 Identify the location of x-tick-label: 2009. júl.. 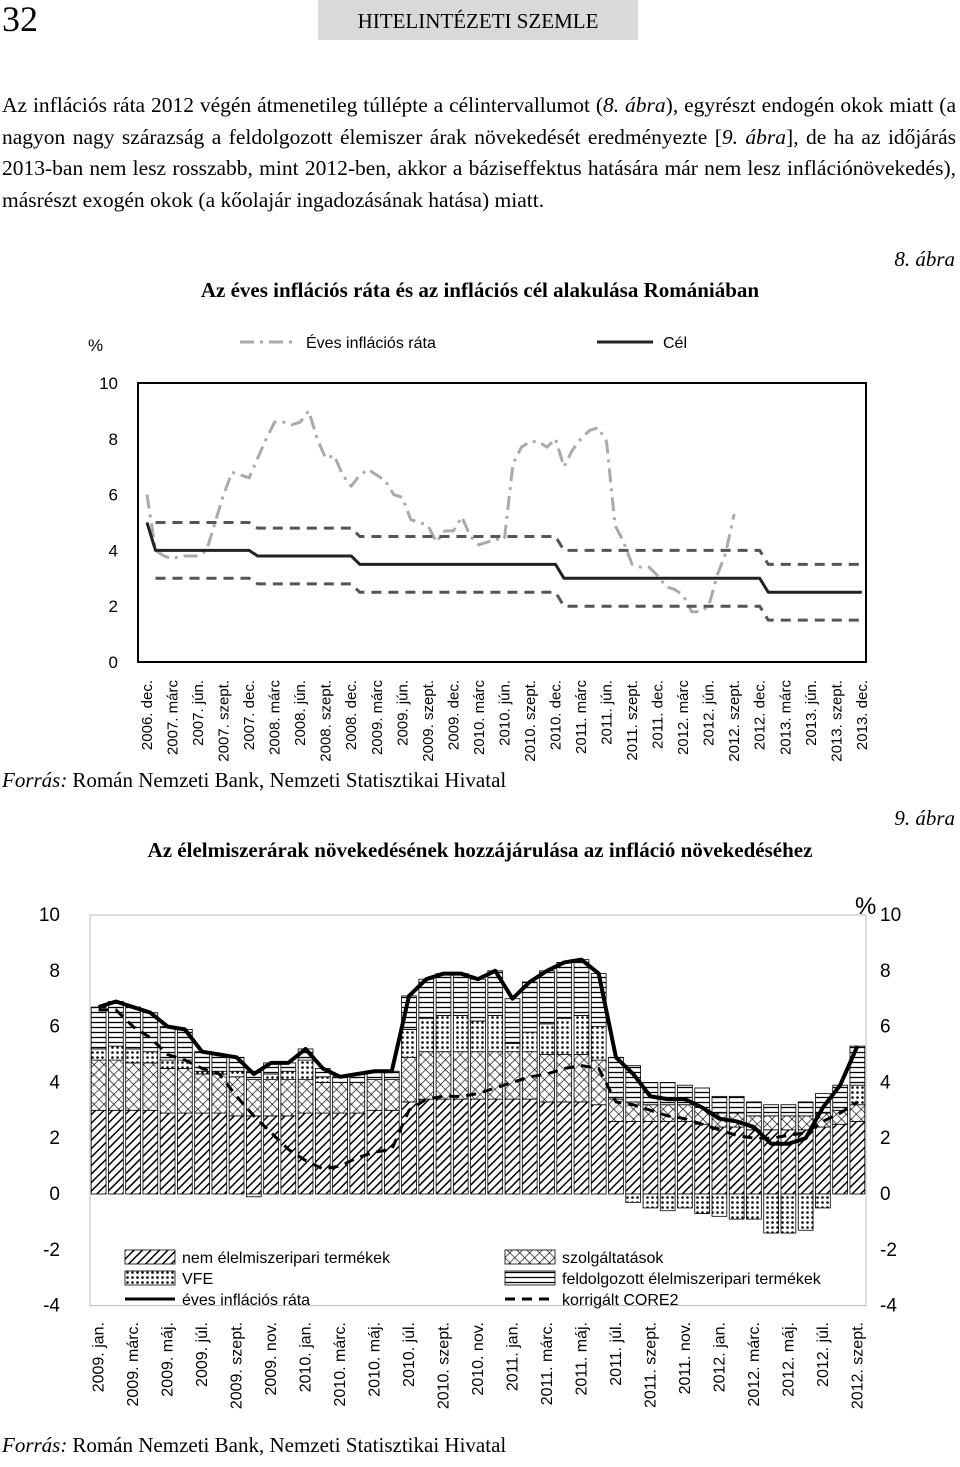
(202, 1354).